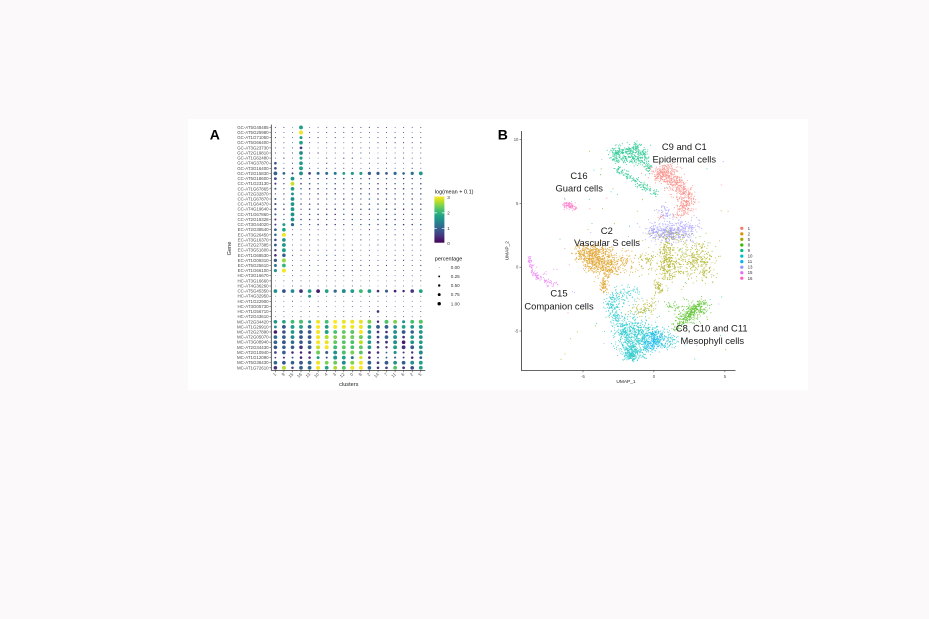 The height and width of the screenshot is (619, 929). What do you see at coordinates (253, 321) in the screenshot?
I see `svg-text: MC-AT2G34420` at bounding box center [253, 321].